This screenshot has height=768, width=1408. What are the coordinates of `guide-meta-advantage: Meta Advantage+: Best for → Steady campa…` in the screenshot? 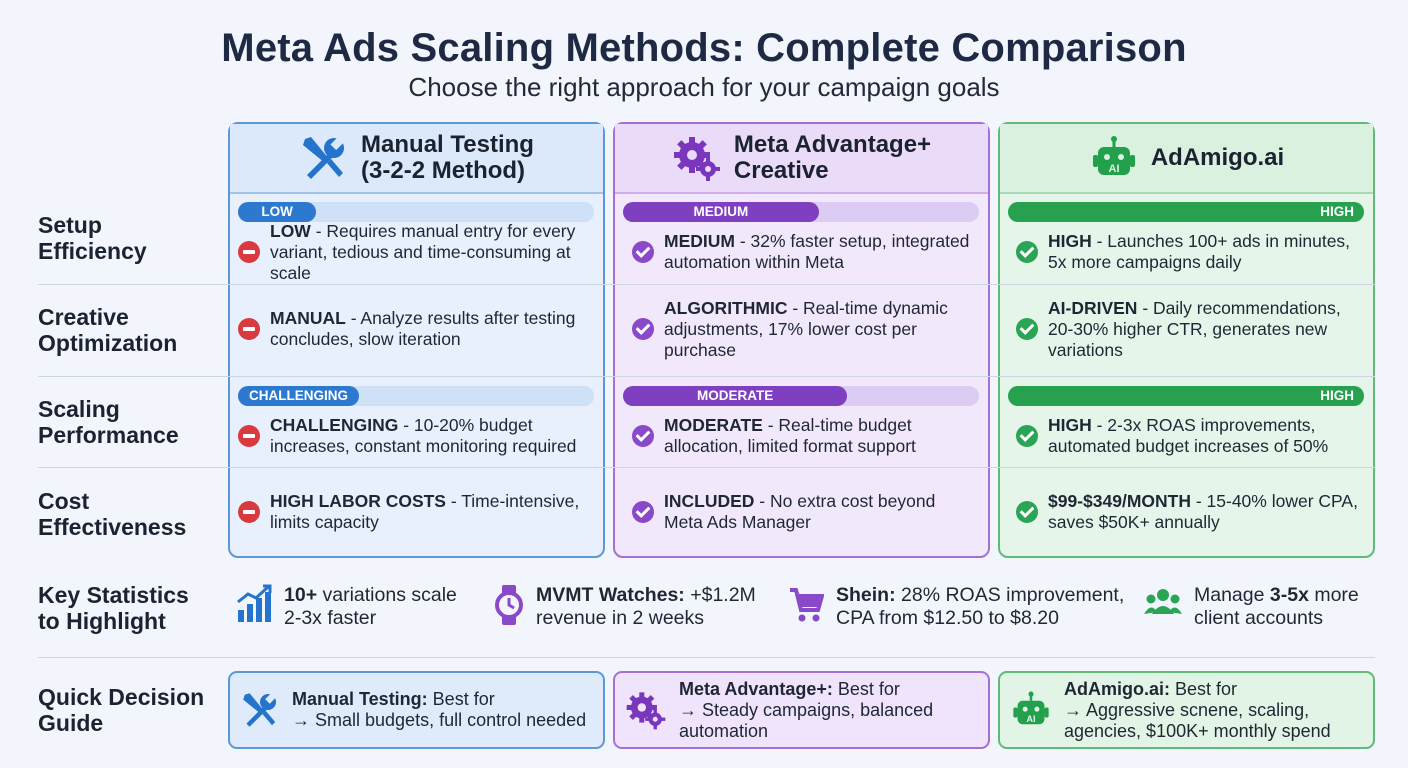 It's located at (801, 710).